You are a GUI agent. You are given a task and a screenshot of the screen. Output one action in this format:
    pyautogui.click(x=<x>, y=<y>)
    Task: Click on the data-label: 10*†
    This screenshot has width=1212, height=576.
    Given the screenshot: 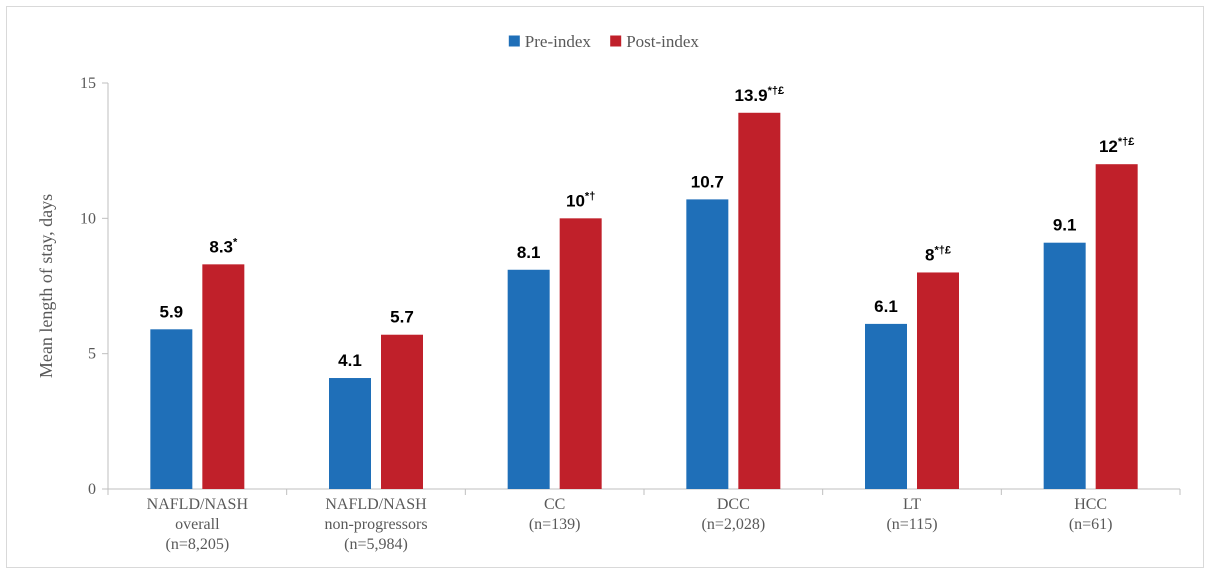 What is the action you would take?
    pyautogui.click(x=580, y=200)
    